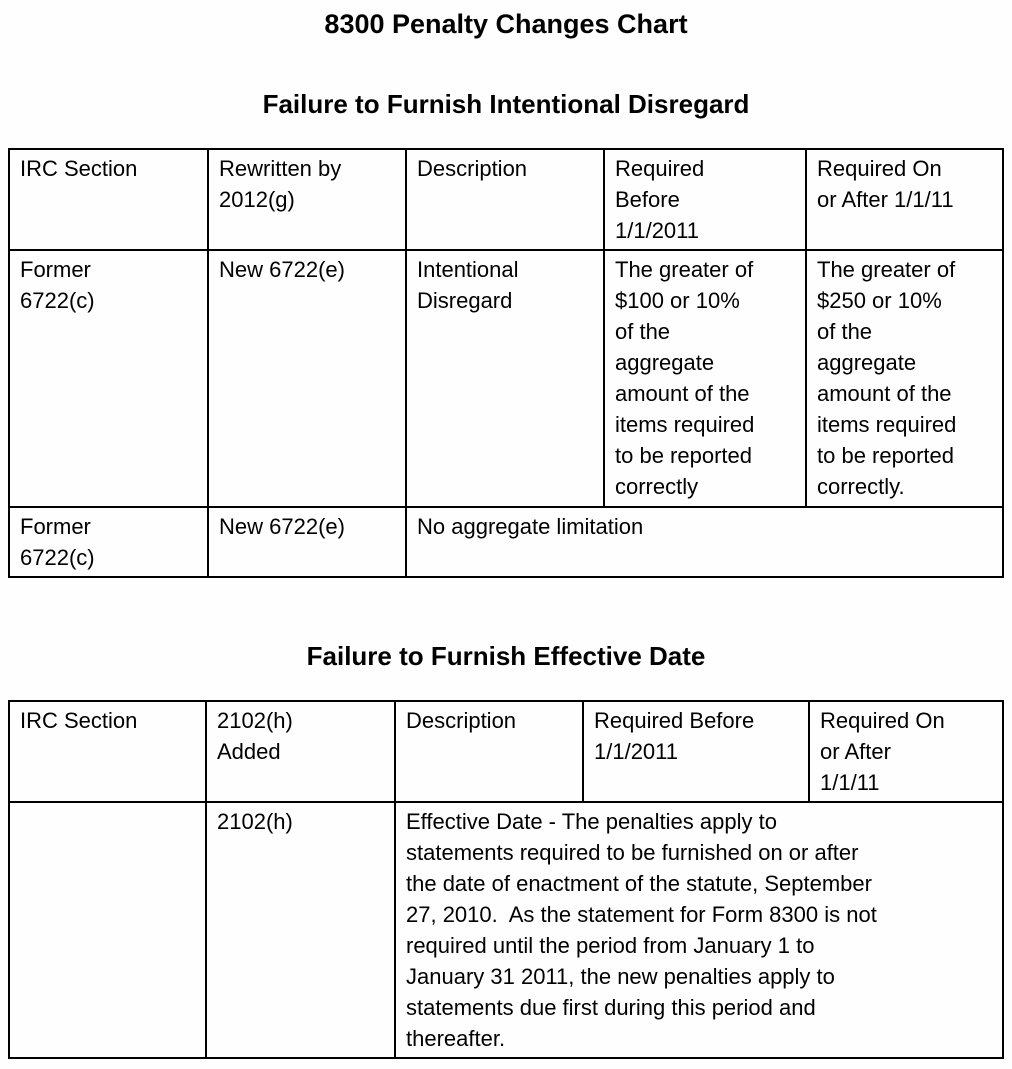 This screenshot has height=1069, width=1012. Describe the element at coordinates (704, 542) in the screenshot. I see `table-cell-no-aggregate-limitation: No aggregate limitation` at that location.